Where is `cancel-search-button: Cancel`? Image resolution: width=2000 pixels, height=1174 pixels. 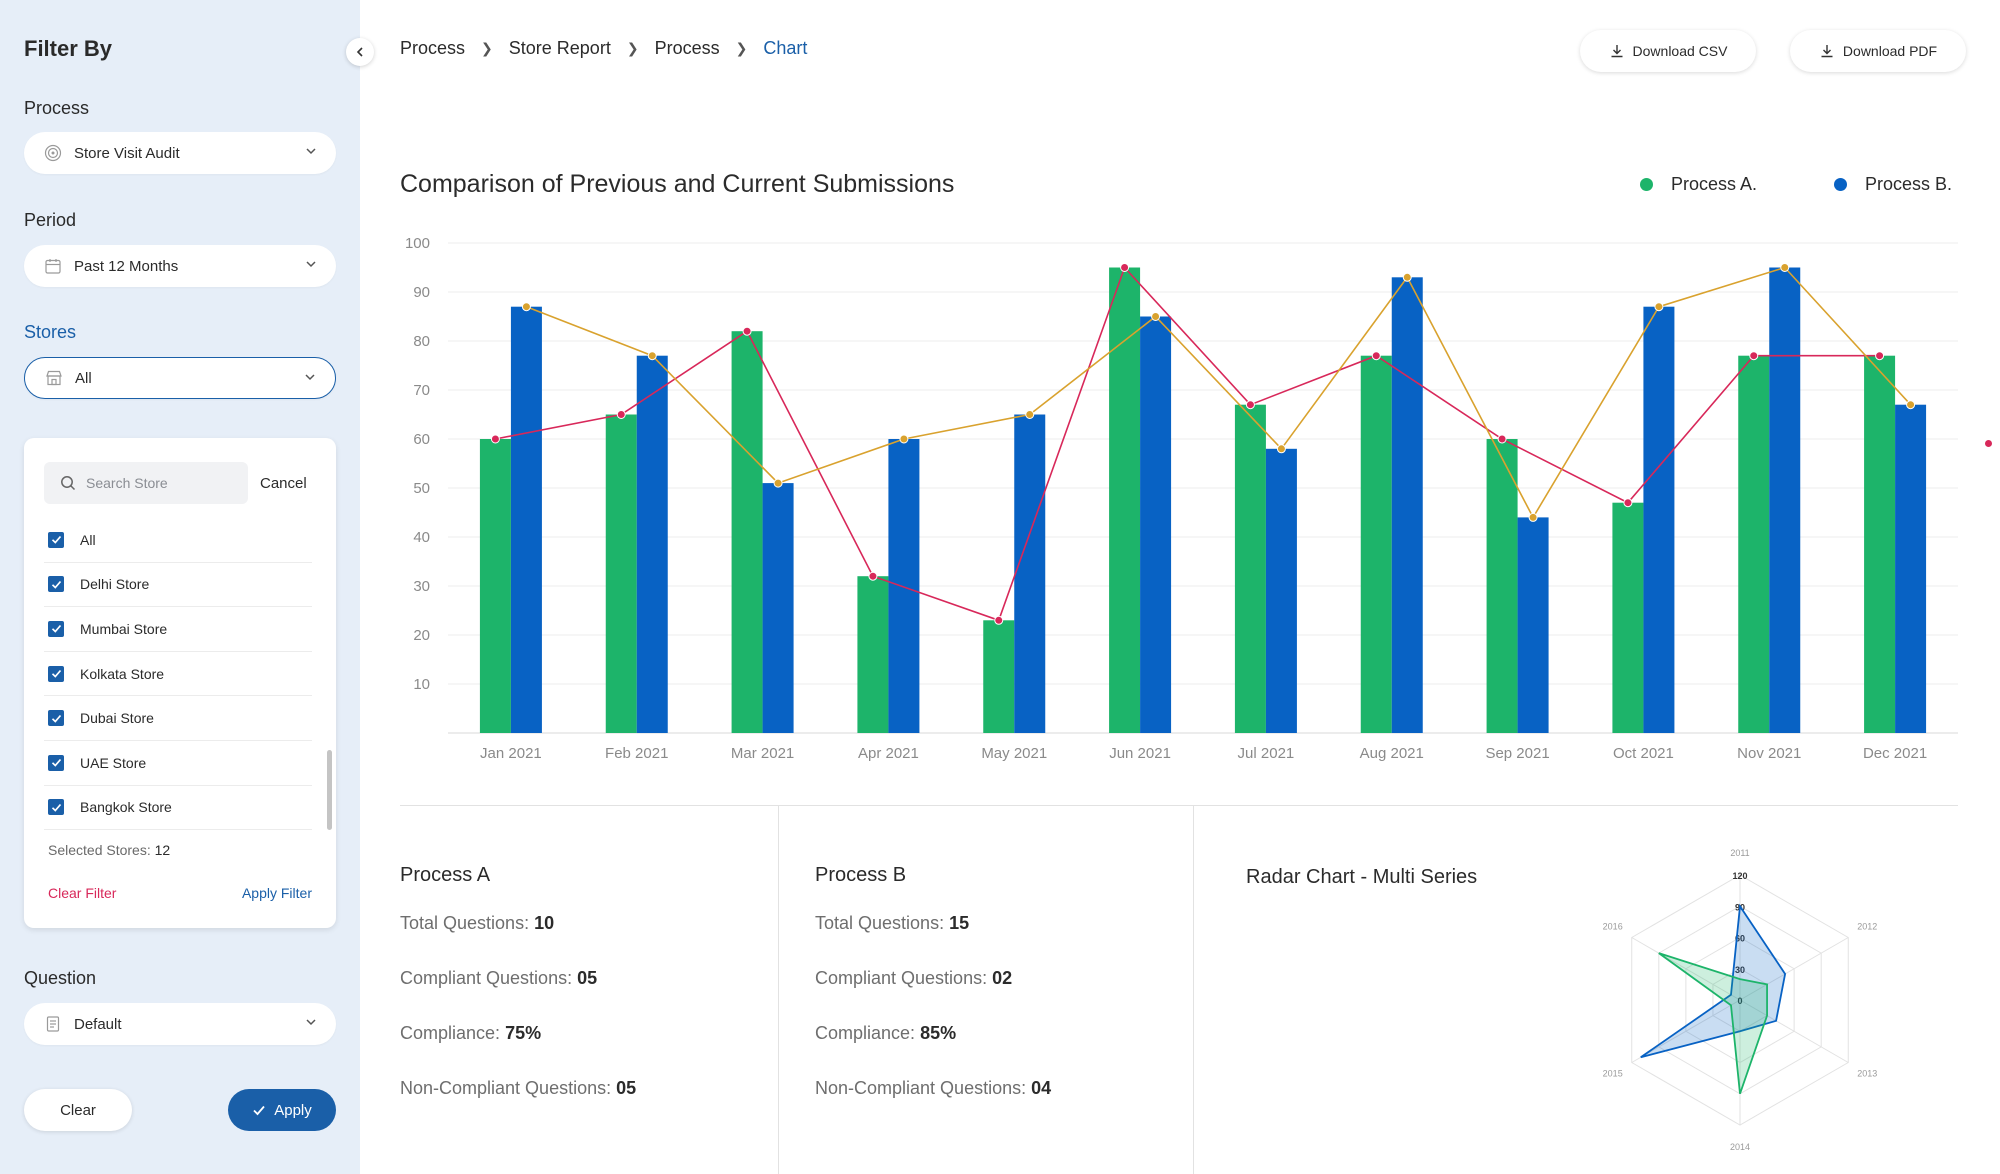 cancel-search-button: Cancel is located at coordinates (283, 483).